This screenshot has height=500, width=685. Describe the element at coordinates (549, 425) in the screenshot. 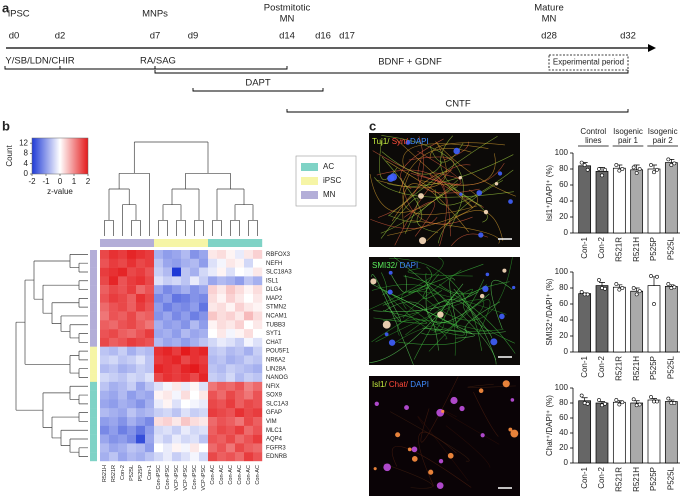

I see `y-axis-label: Chat⁺/DAPI⁺ (%)` at that location.